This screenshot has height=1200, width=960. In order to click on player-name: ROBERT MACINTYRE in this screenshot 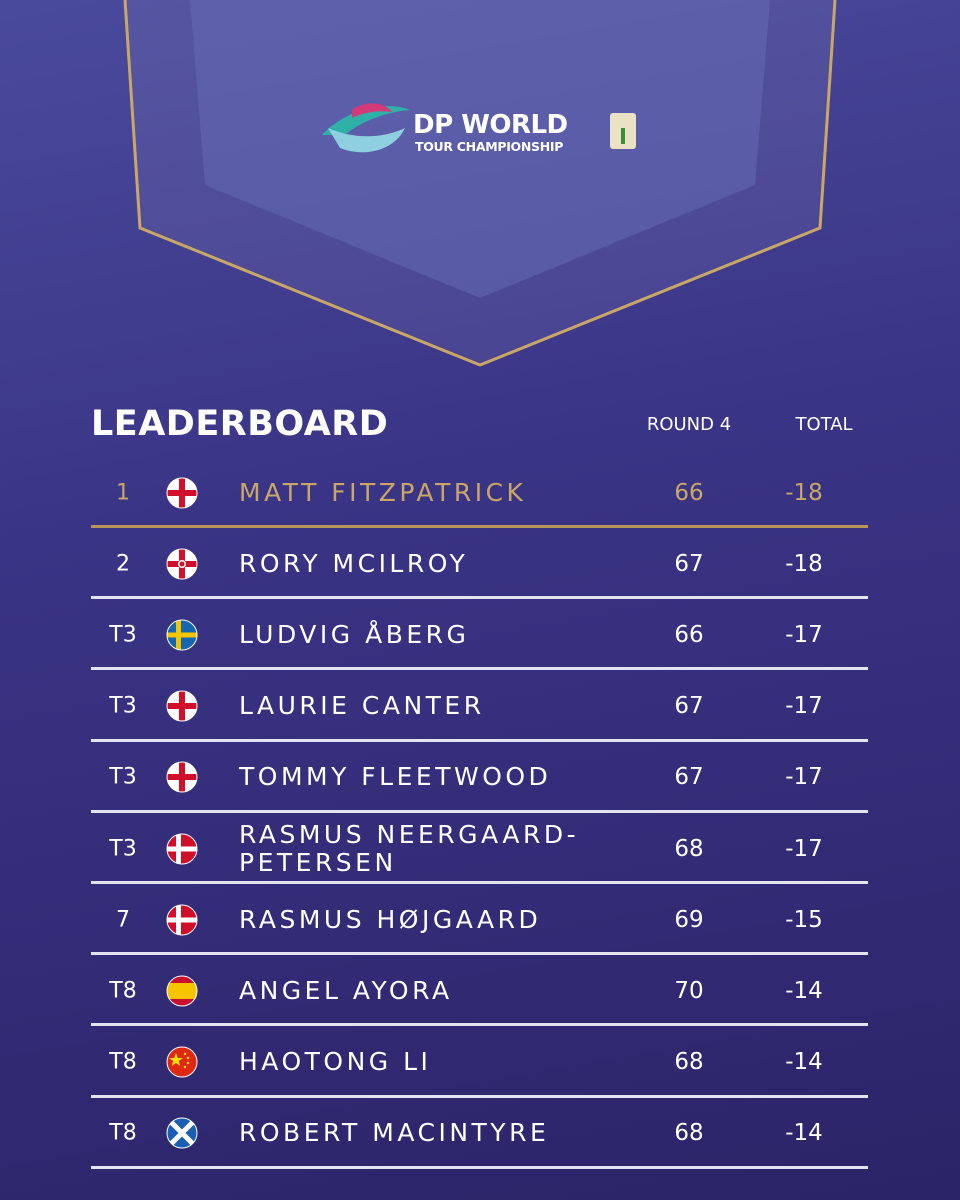, I will do `click(394, 1133)`.